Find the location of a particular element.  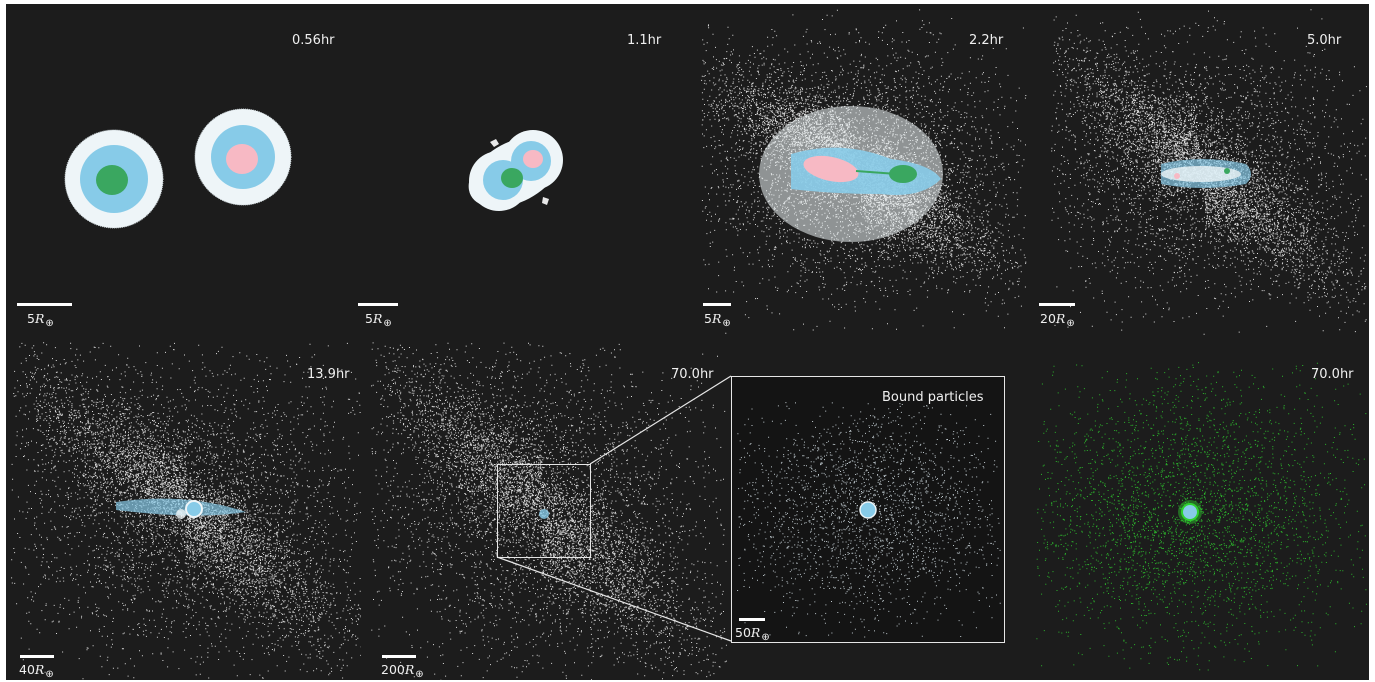

scale-label: 200R⊕ is located at coordinates (402, 671).